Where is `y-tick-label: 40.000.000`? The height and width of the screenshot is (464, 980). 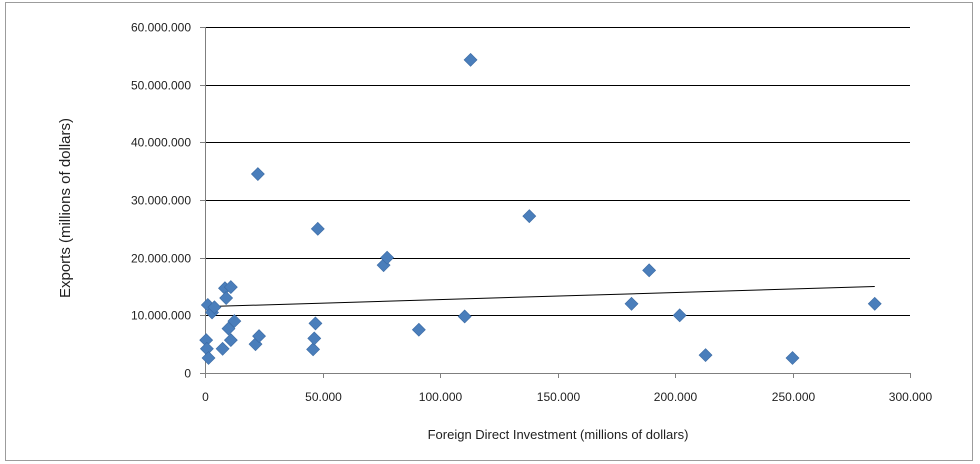
y-tick-label: 40.000.000 is located at coordinates (161, 143).